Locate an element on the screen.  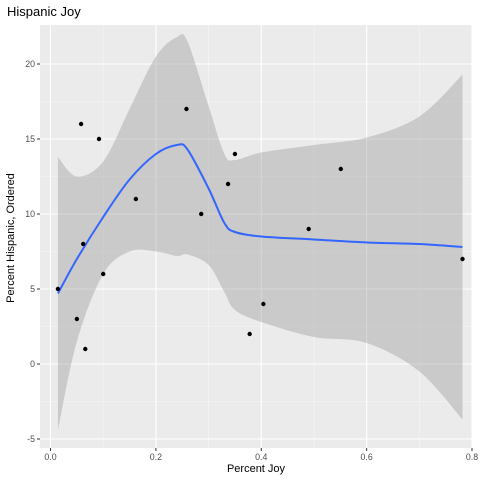
y-tick-label: -5 is located at coordinates (31, 439).